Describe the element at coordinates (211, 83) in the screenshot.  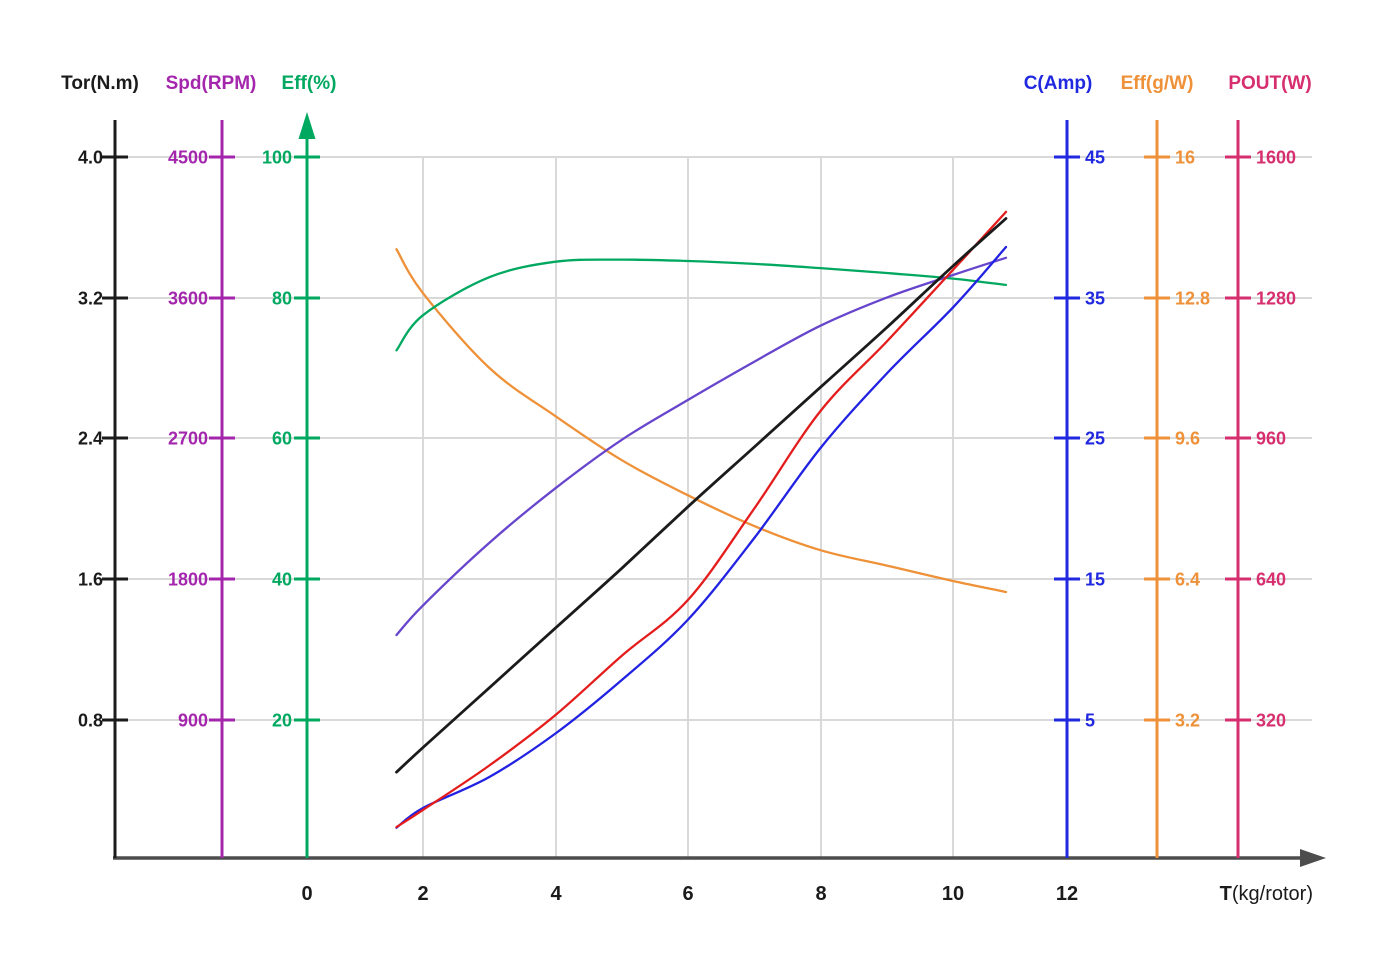
I see `spd-axis-title: Spd(RPM)` at that location.